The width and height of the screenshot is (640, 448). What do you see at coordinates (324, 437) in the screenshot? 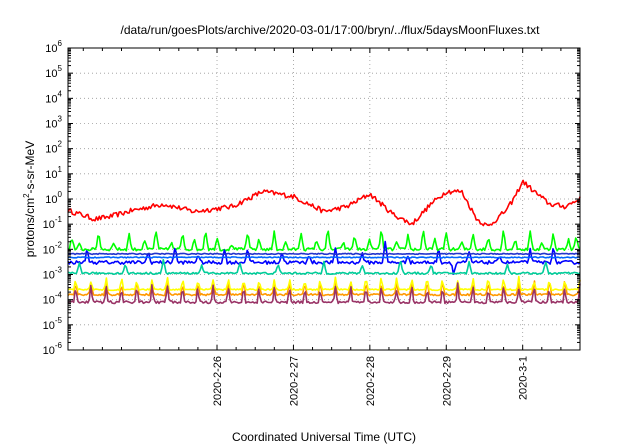
I see `x-axis-title: Coordinated Universal Time (UTC)` at bounding box center [324, 437].